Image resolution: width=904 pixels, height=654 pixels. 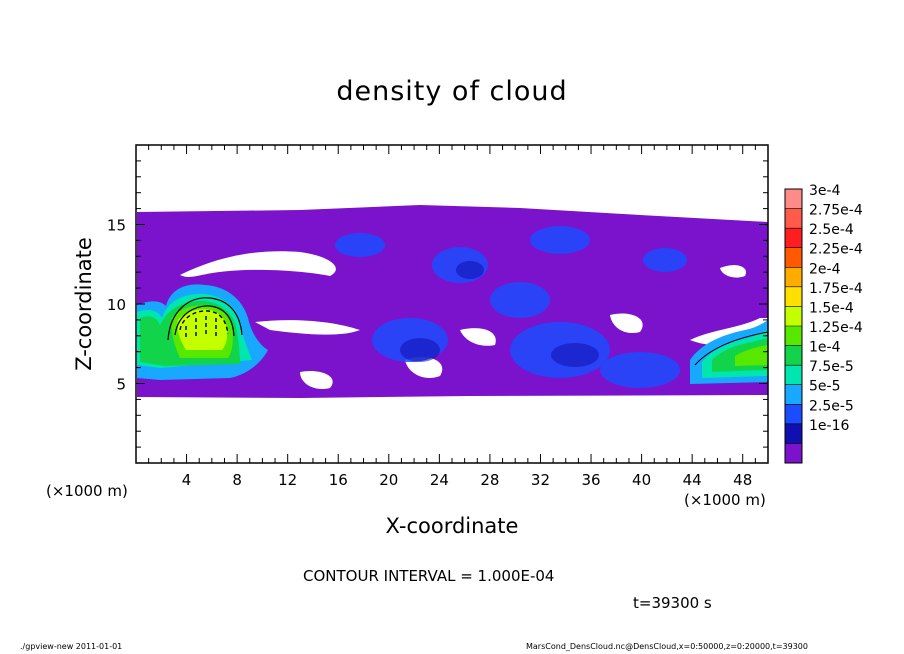 I want to click on colorbar-label: 2e-4, so click(x=825, y=269).